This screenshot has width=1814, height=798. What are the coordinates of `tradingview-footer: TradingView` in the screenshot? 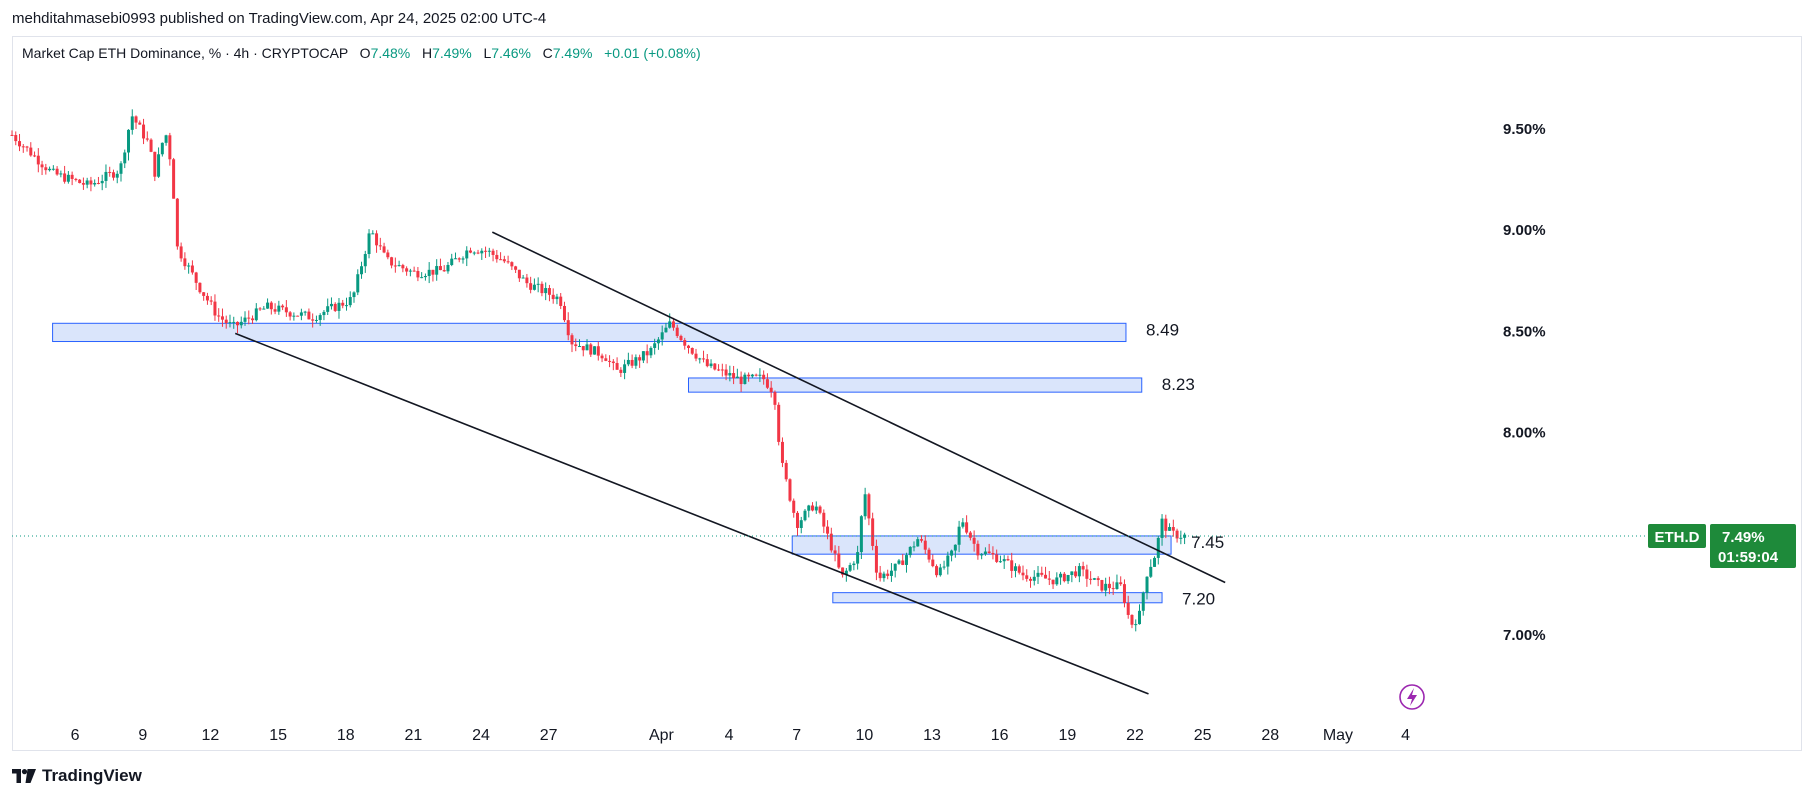 It's located at (77, 776).